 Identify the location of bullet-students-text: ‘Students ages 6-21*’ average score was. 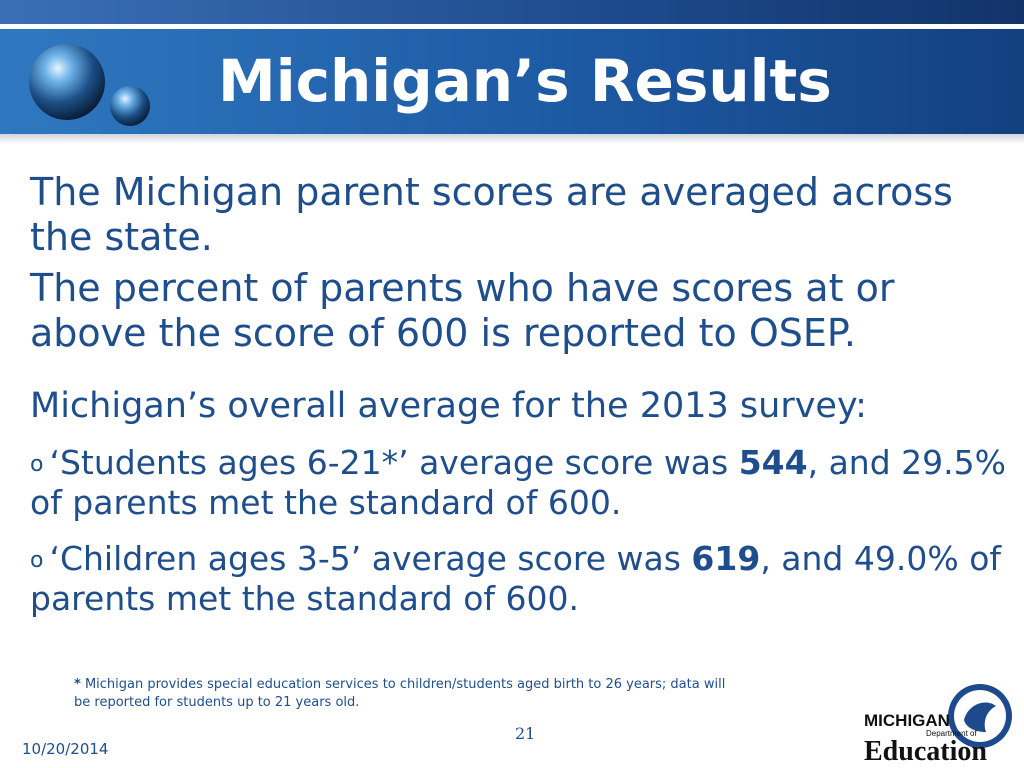
(394, 462).